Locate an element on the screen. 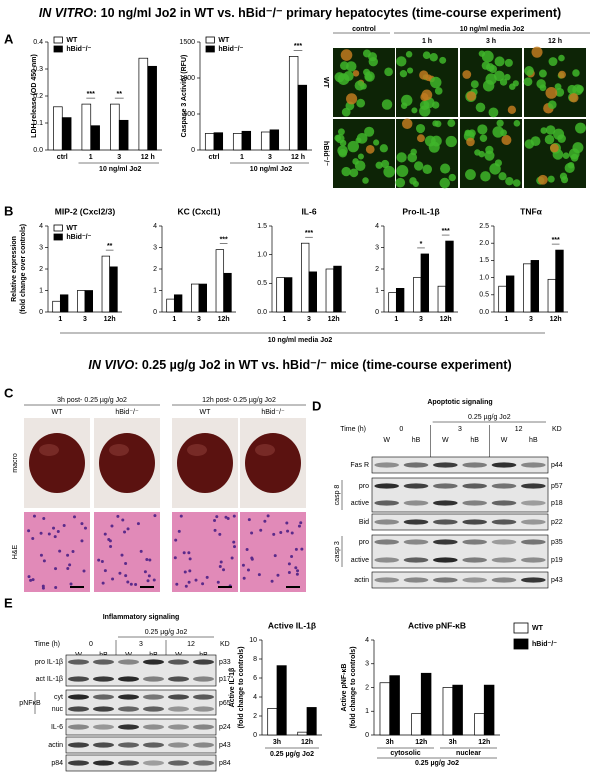  liver is located at coordinates (205, 463).